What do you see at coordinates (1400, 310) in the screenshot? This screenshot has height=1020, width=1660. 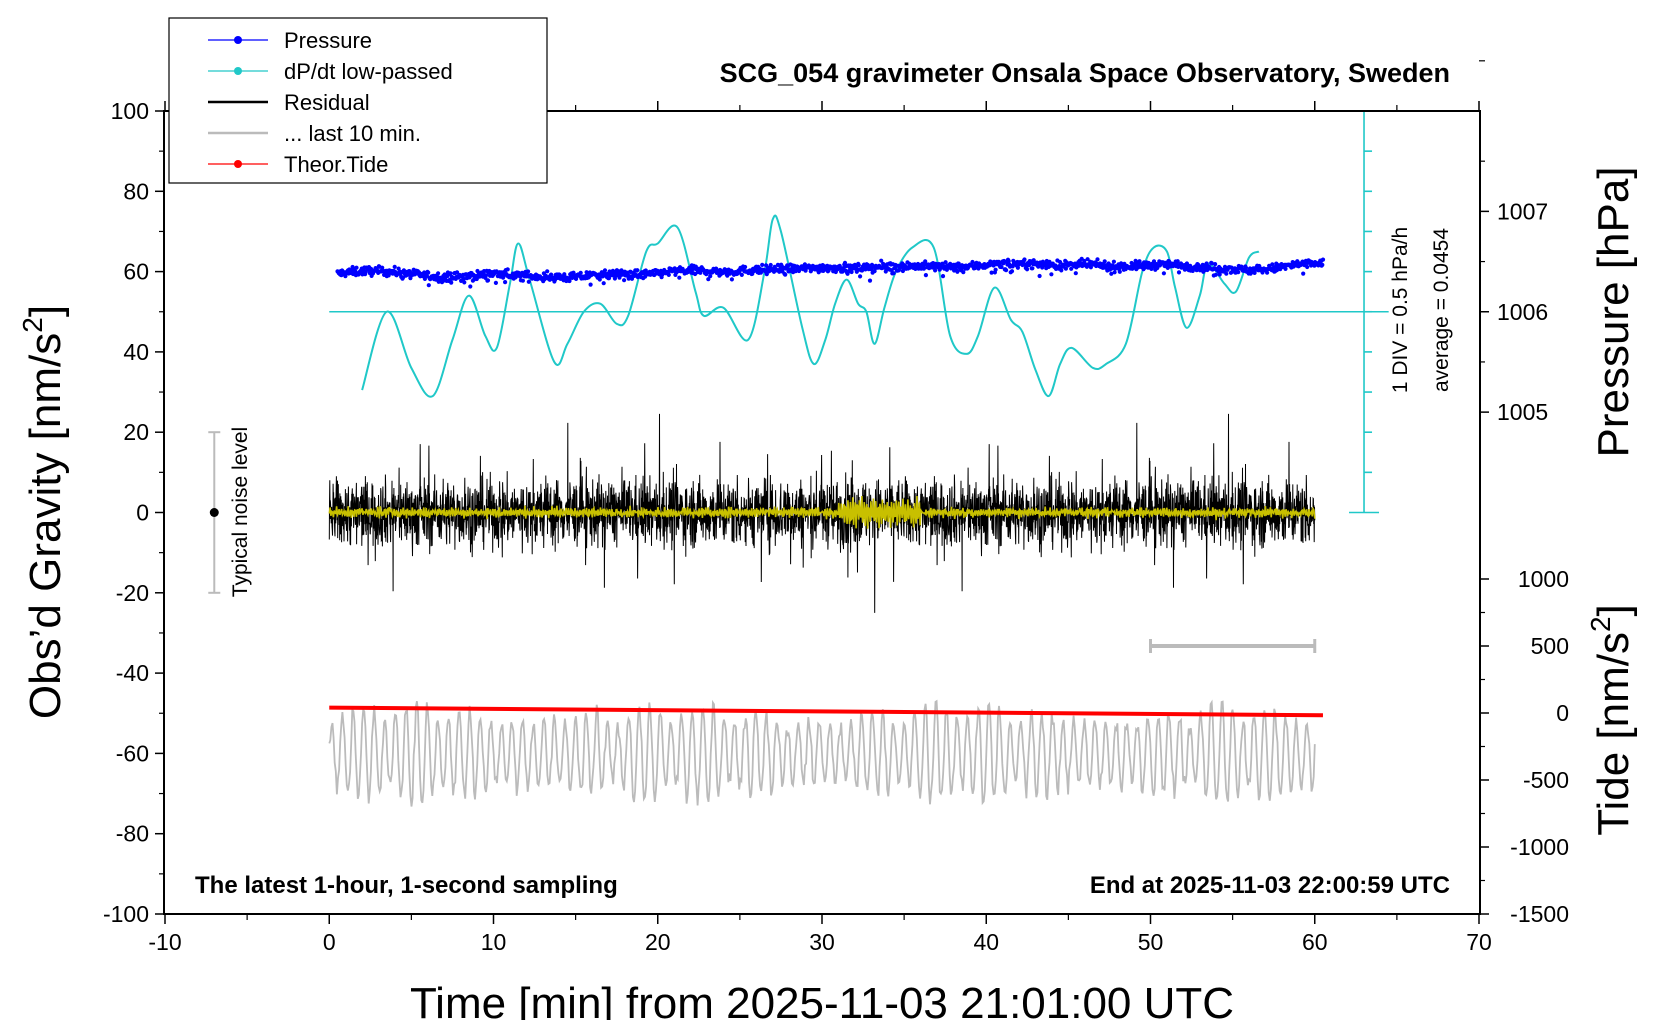 I see `div-scale-label: 1 DIV = 0.5 hPa/h` at bounding box center [1400, 310].